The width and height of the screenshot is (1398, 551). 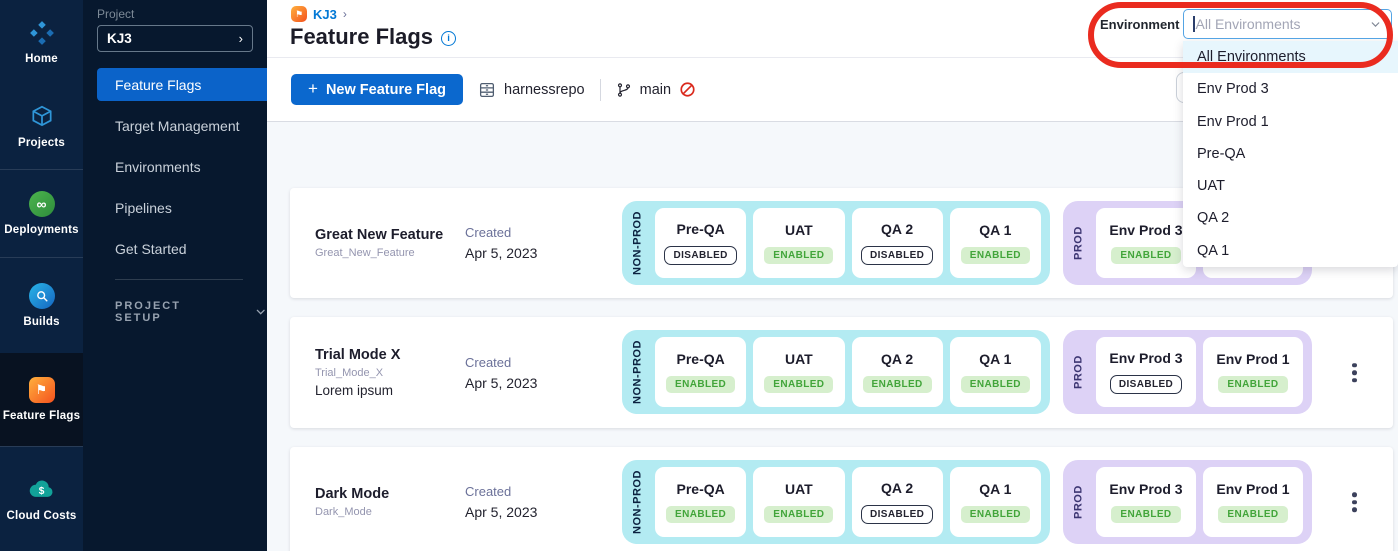 What do you see at coordinates (1233, 121) in the screenshot?
I see `menu-option-env-prod-1: Env Prod 1` at bounding box center [1233, 121].